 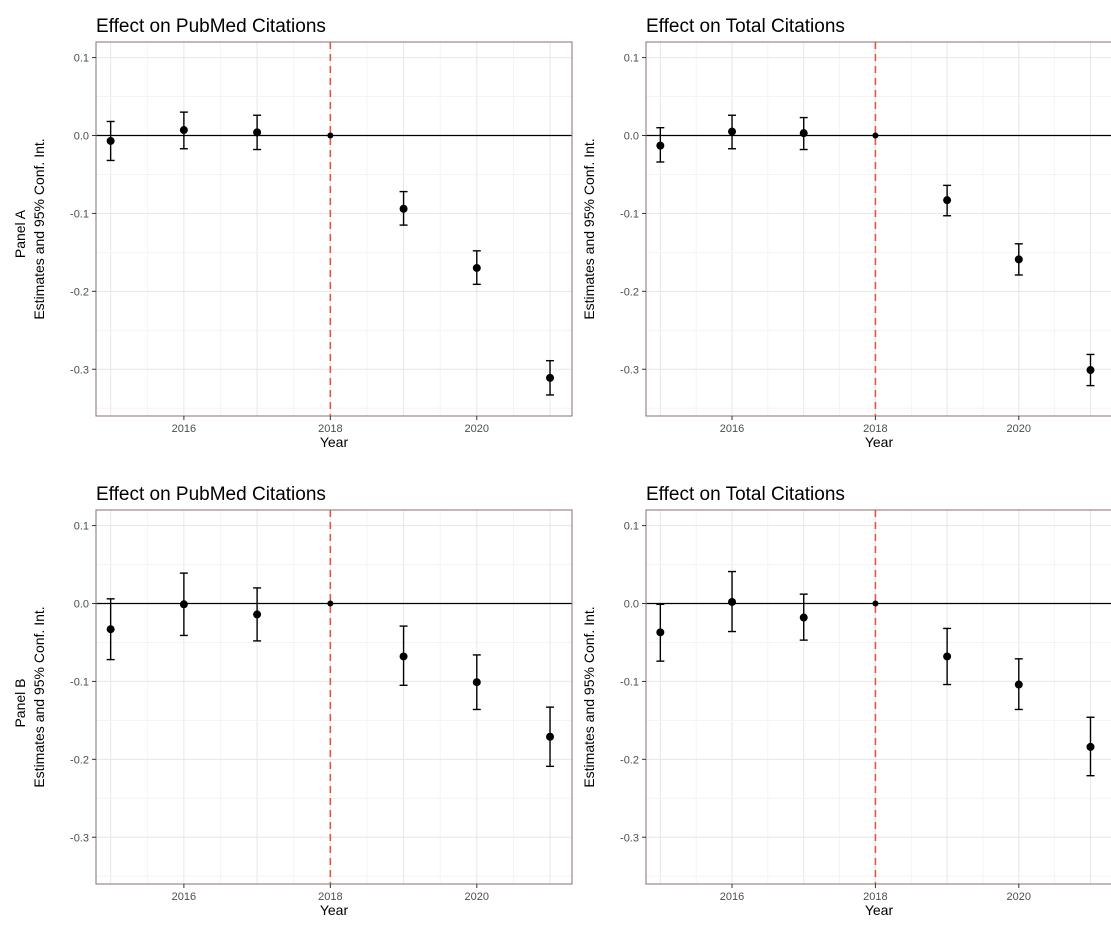 What do you see at coordinates (20, 233) in the screenshot?
I see `row-label-panel-a: Panel A` at bounding box center [20, 233].